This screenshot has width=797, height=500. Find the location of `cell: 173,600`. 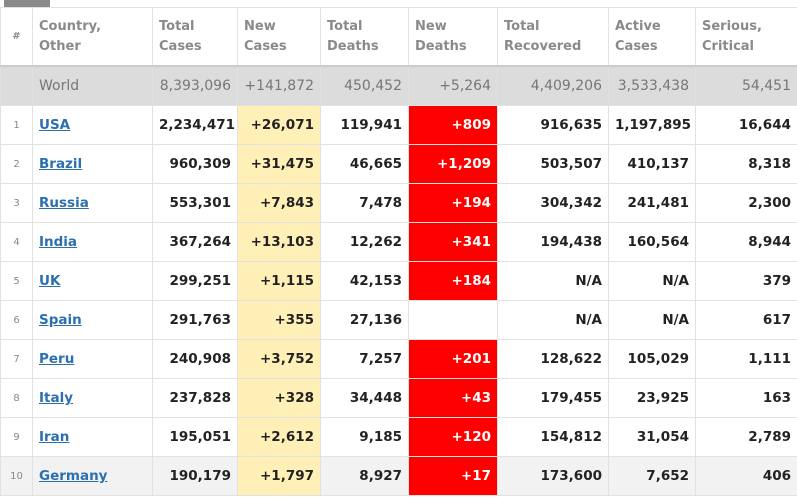

cell: 173,600 is located at coordinates (553, 476).